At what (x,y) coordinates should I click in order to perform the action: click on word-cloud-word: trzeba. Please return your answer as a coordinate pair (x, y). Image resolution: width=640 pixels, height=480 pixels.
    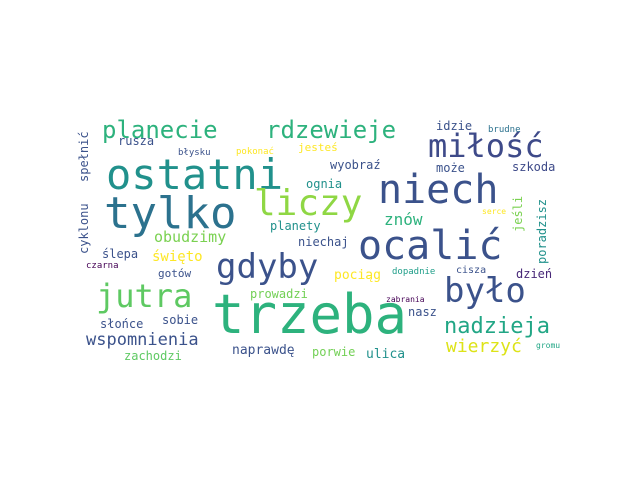
    Looking at the image, I should click on (310, 314).